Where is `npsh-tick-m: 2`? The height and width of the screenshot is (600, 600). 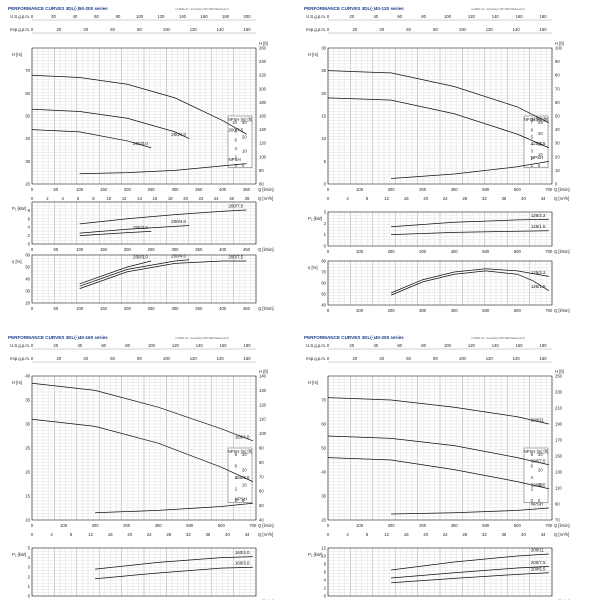 npsh-tick-m: 2 is located at coordinates (236, 488).